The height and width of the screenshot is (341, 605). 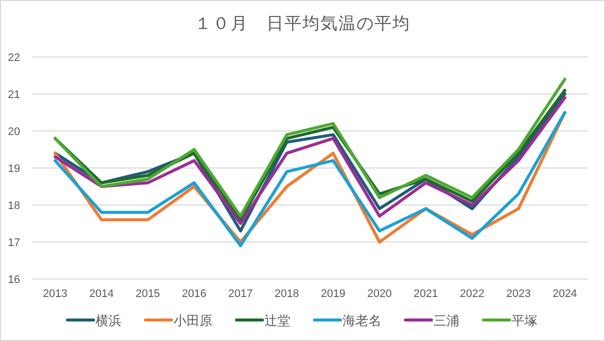 What do you see at coordinates (14, 169) in the screenshot?
I see `y-tick-label: 19` at bounding box center [14, 169].